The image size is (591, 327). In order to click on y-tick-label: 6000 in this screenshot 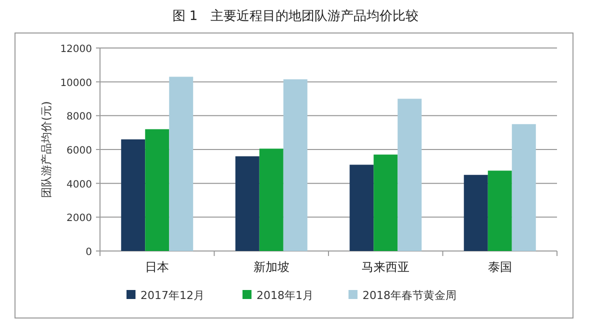, I will do `click(79, 151)`.